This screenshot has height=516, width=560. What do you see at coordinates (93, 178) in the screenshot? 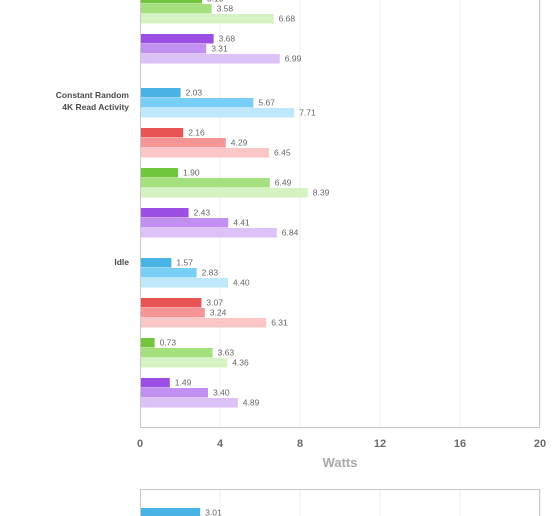
I see `group-labels: Constant Random 4K Read Activity Idle` at bounding box center [93, 178].